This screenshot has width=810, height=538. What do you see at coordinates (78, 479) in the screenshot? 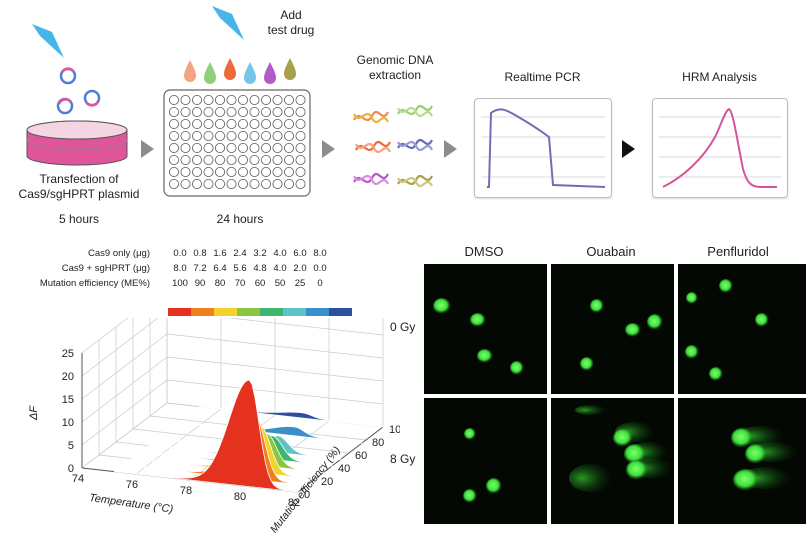
I see `x-tick-label: 74` at bounding box center [78, 479].